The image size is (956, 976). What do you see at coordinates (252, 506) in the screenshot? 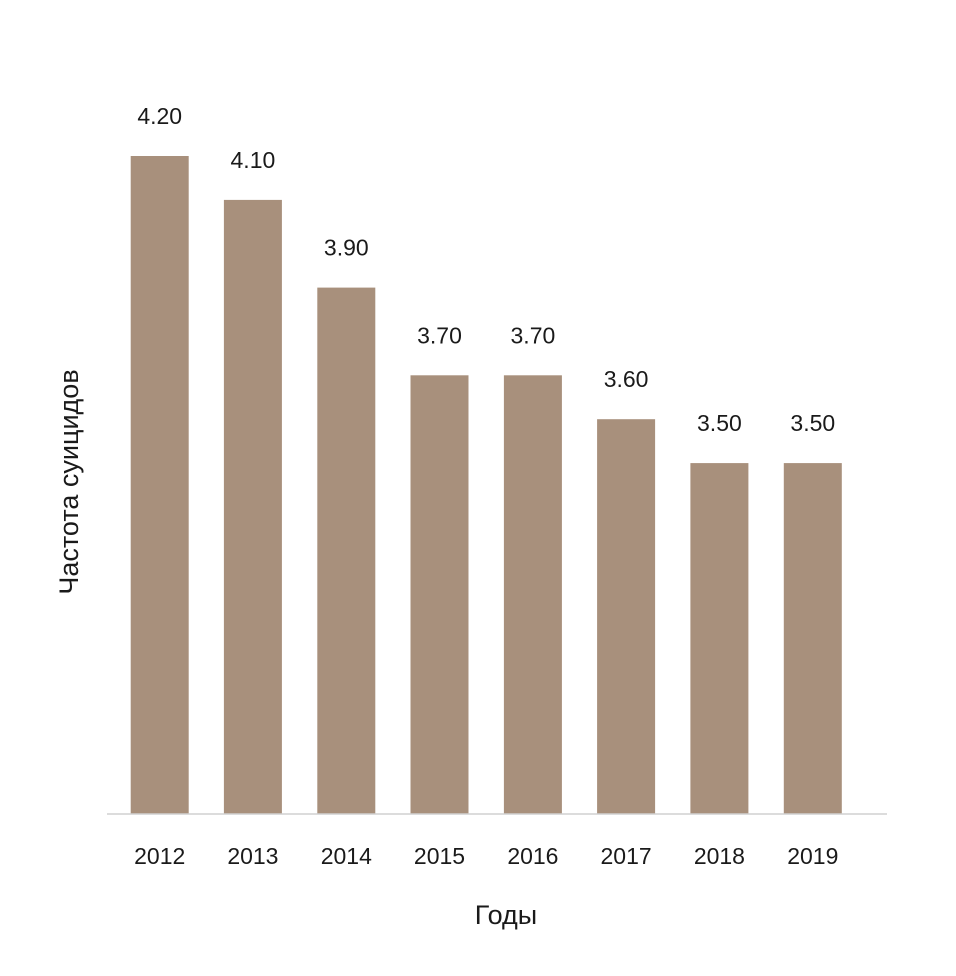
I see `bar-2013` at bounding box center [252, 506].